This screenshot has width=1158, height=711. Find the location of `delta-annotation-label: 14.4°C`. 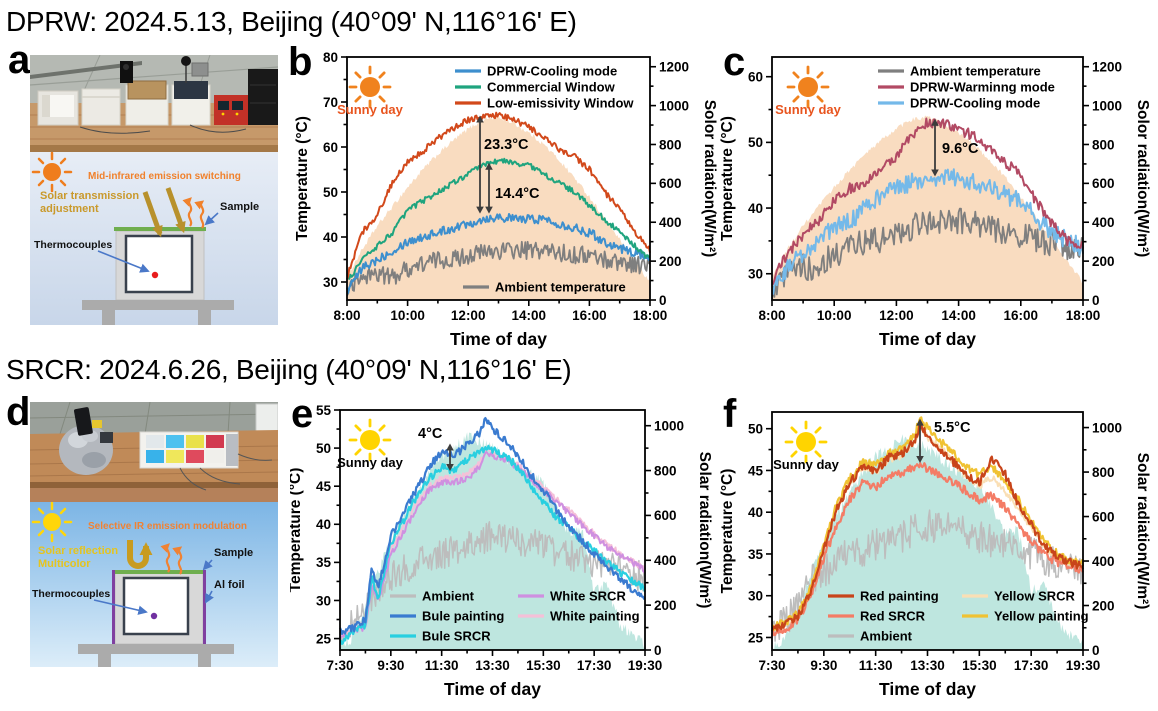

delta-annotation-label: 14.4°C is located at coordinates (517, 194).